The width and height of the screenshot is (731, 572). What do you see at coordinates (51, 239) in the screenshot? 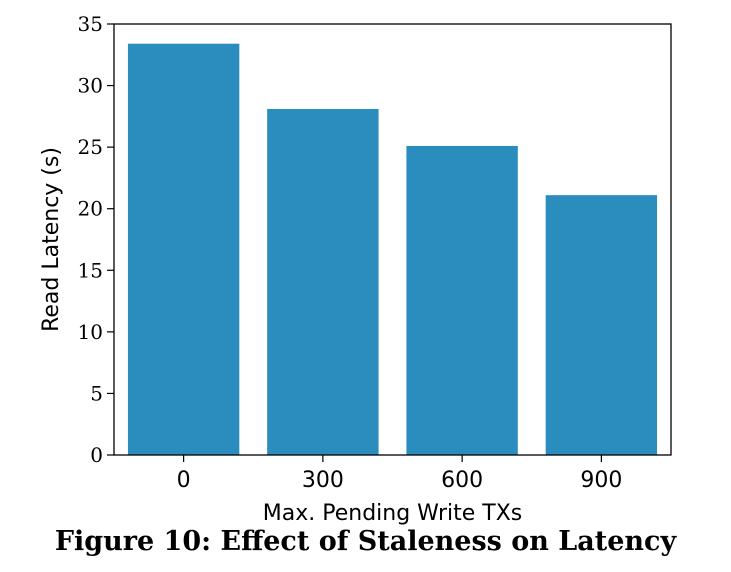
I see `y-axis-label: Read Latency (s)` at bounding box center [51, 239].